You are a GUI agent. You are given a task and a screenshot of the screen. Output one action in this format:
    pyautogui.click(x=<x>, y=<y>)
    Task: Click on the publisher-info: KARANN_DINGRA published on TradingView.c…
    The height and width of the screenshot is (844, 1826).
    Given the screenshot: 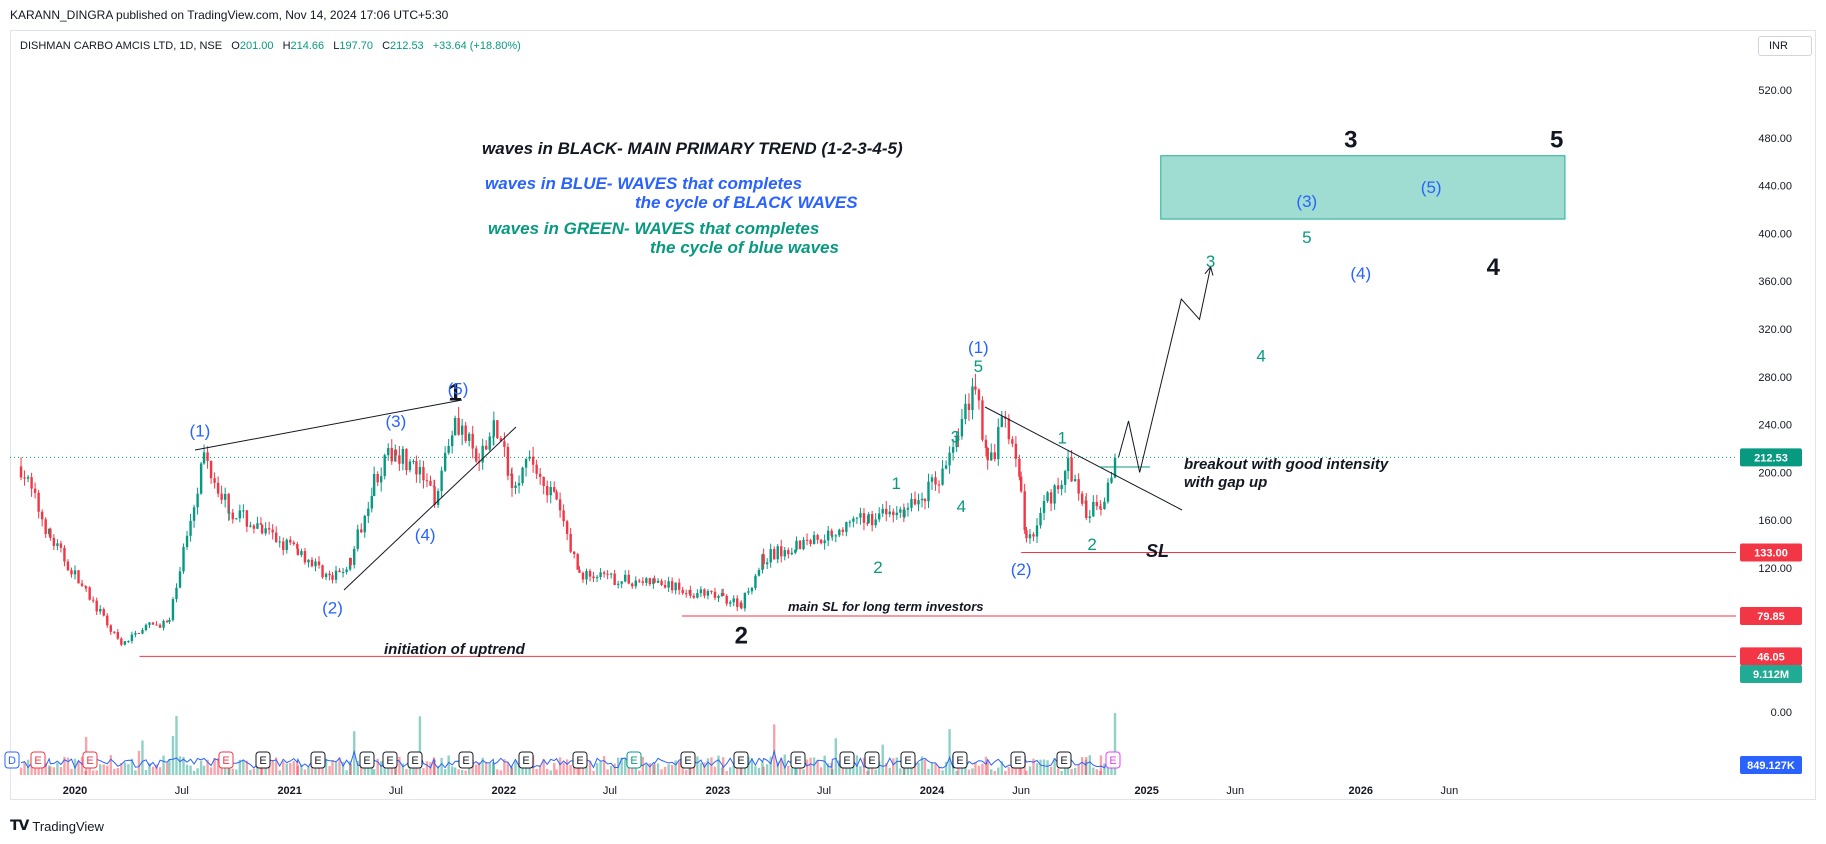 What is the action you would take?
    pyautogui.click(x=229, y=15)
    